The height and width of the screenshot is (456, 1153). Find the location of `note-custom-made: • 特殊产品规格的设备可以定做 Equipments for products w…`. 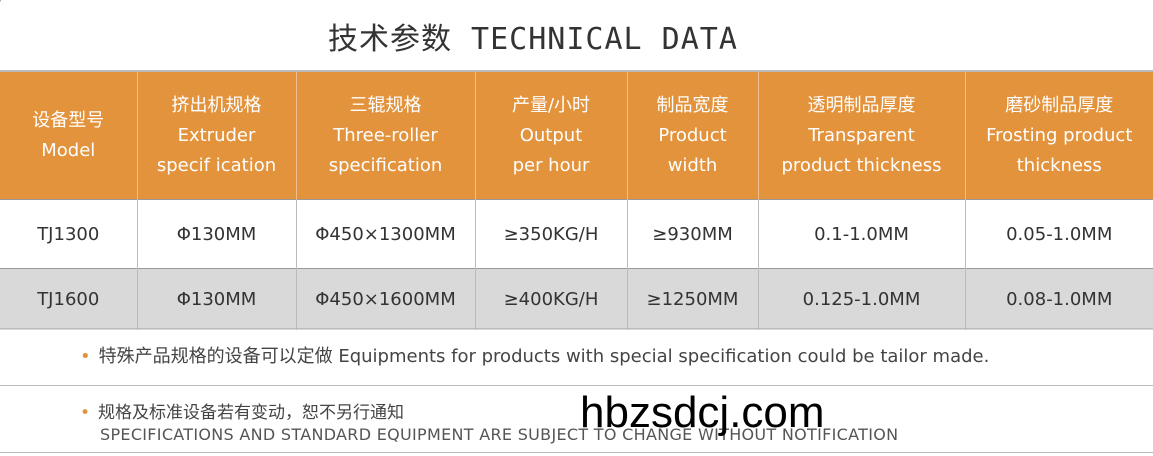

note-custom-made: • 特殊产品规格的设备可以定做 Equipments for products w… is located at coordinates (576, 356).